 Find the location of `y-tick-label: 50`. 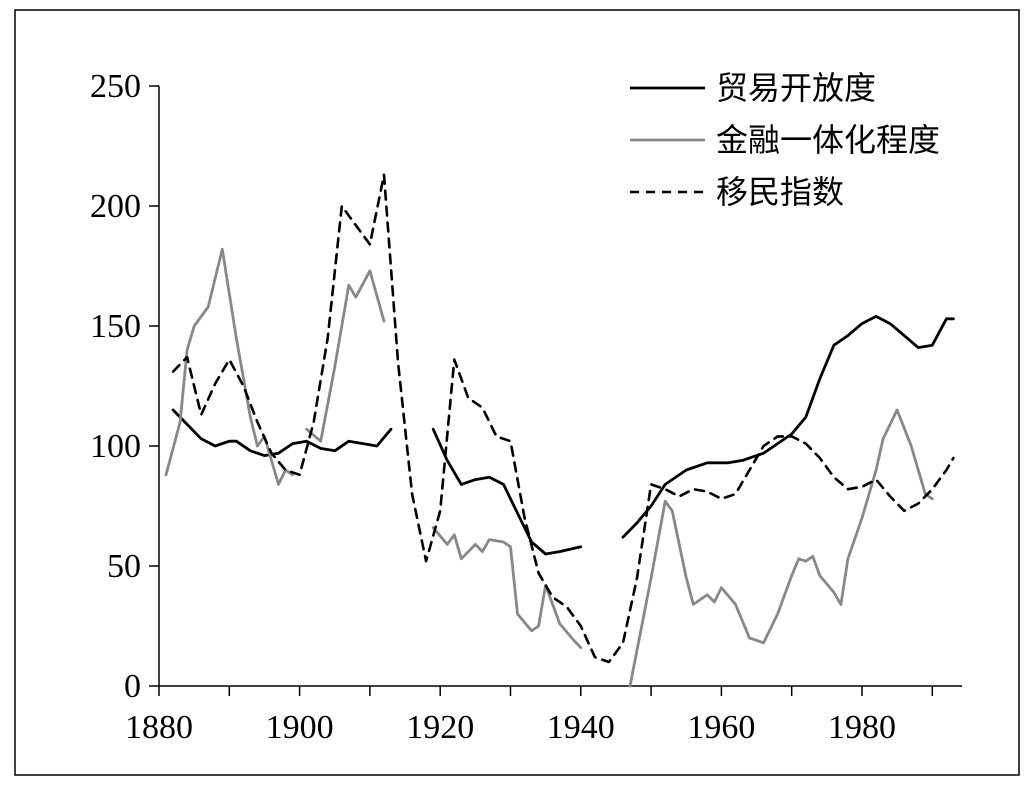

y-tick-label: 50 is located at coordinates (124, 566).